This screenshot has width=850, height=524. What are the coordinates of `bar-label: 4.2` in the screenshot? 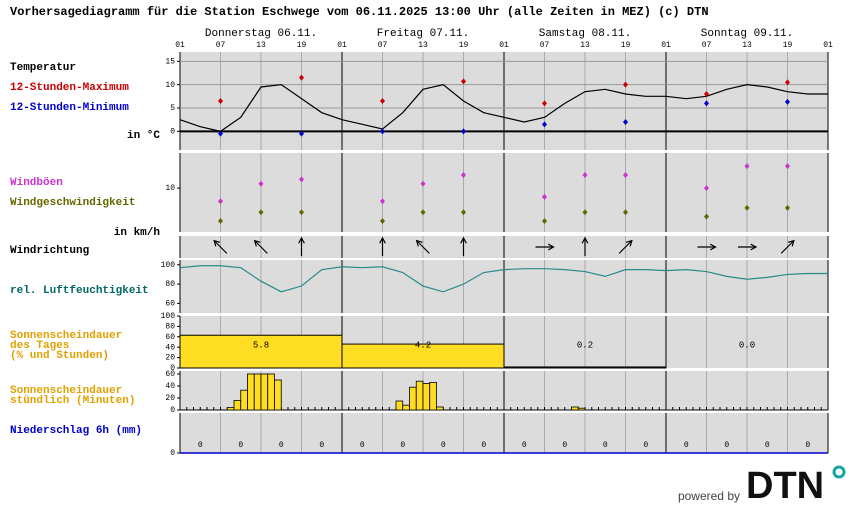 It's located at (423, 345).